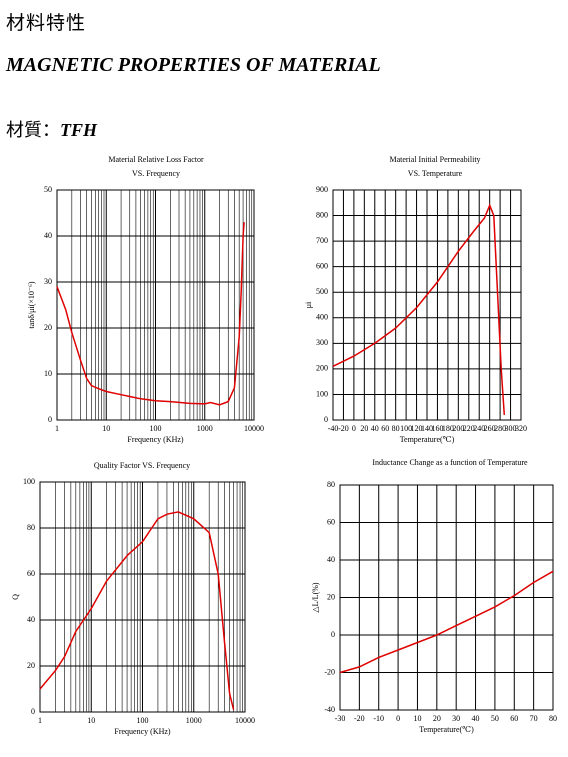  Describe the element at coordinates (495, 718) in the screenshot. I see `x-tick-label: 50` at that location.